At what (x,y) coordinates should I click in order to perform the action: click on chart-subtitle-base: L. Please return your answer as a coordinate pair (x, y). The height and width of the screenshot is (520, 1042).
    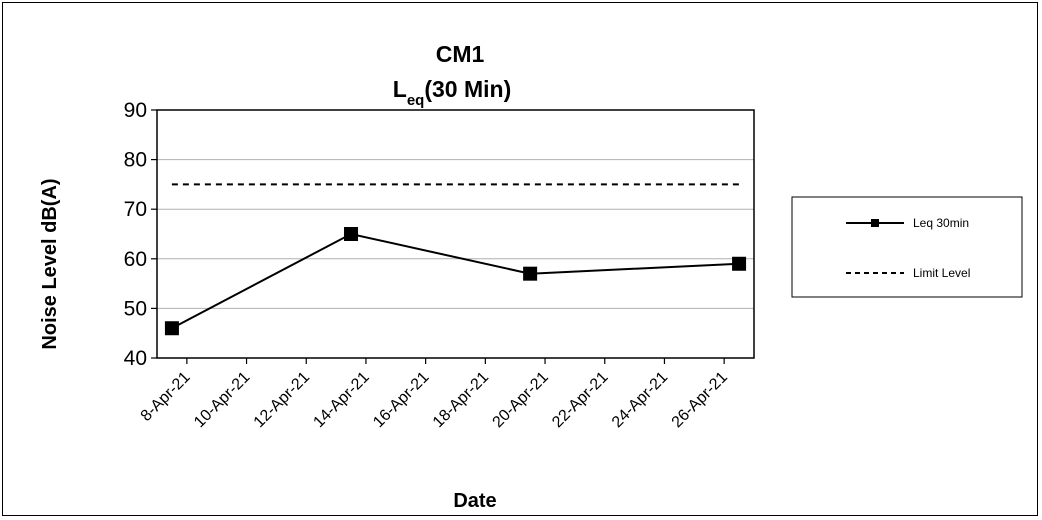
    Looking at the image, I should click on (400, 89).